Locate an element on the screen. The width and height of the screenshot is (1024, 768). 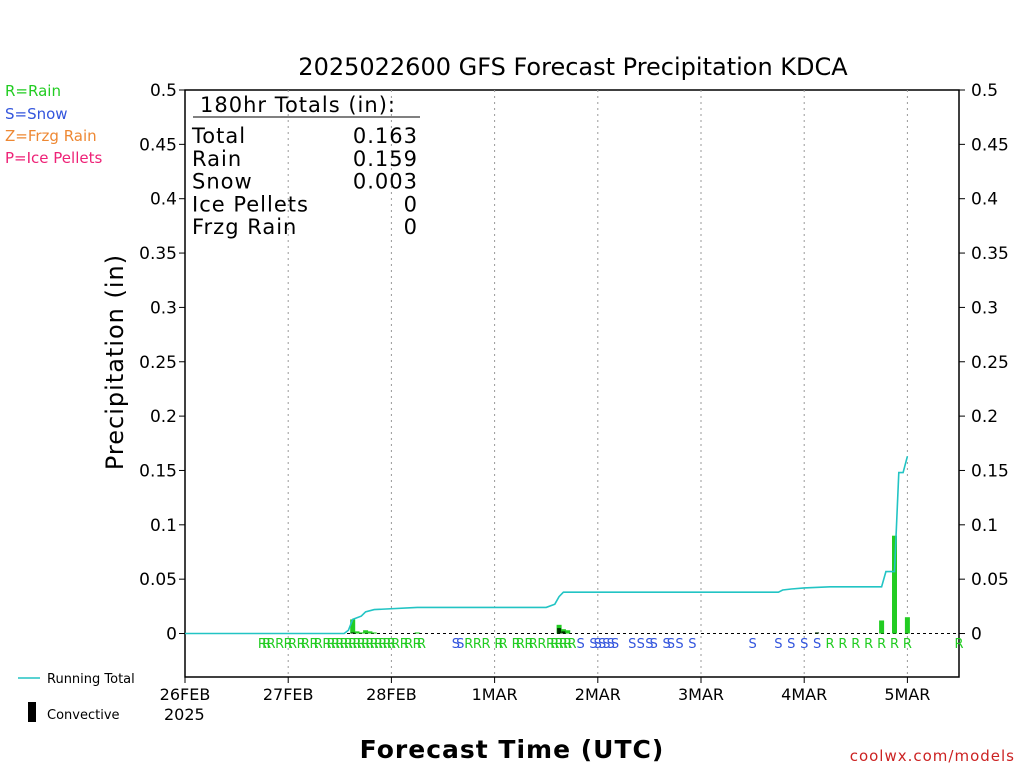
convective-swatch is located at coordinates (32, 712).